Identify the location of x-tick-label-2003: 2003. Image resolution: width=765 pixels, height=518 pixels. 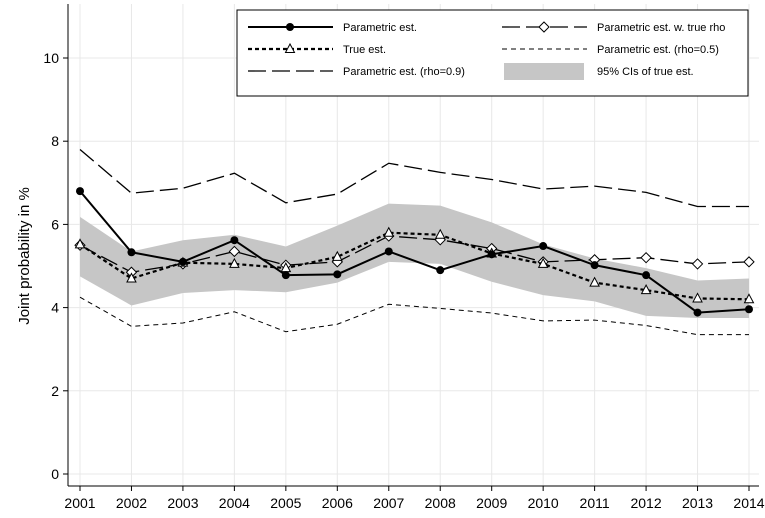
(182, 503).